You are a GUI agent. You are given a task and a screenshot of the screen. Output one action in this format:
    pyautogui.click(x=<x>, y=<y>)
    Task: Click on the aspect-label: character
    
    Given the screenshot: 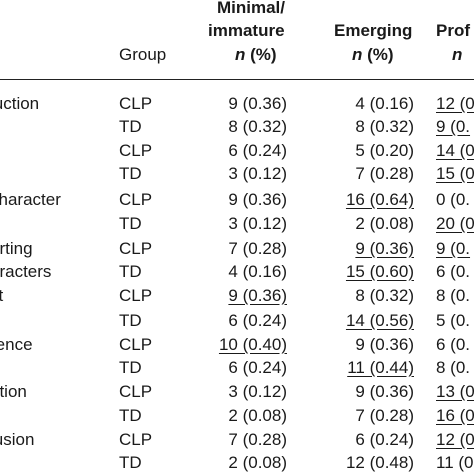 What is the action you would take?
    pyautogui.click(x=30, y=199)
    